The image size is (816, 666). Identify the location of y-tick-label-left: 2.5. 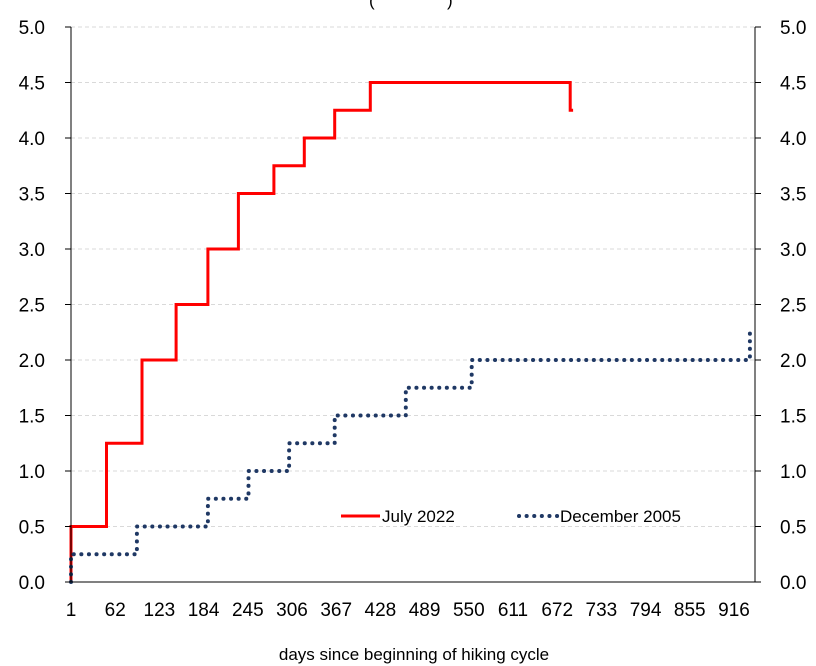
(32, 306).